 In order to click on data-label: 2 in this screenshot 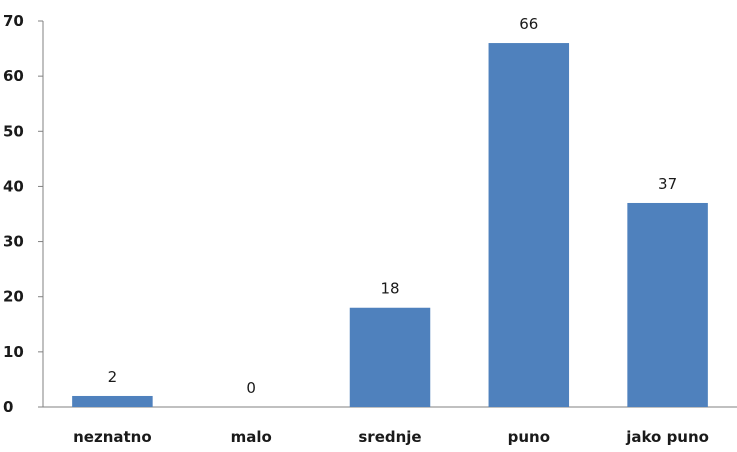, I will do `click(113, 377)`.